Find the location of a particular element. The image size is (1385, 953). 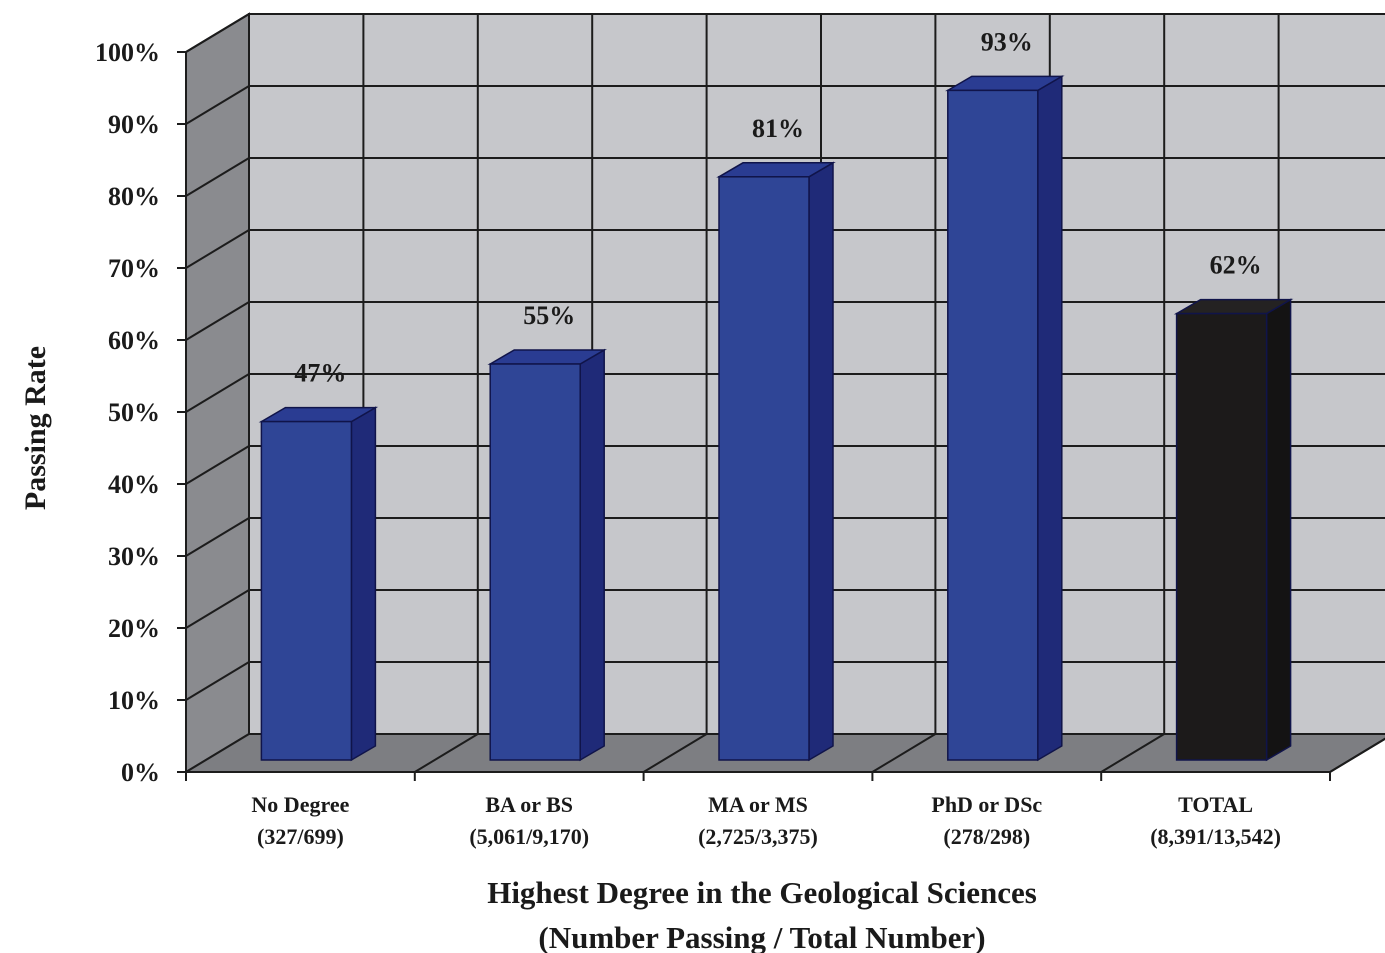

category-counts: (327/699) is located at coordinates (300, 836).